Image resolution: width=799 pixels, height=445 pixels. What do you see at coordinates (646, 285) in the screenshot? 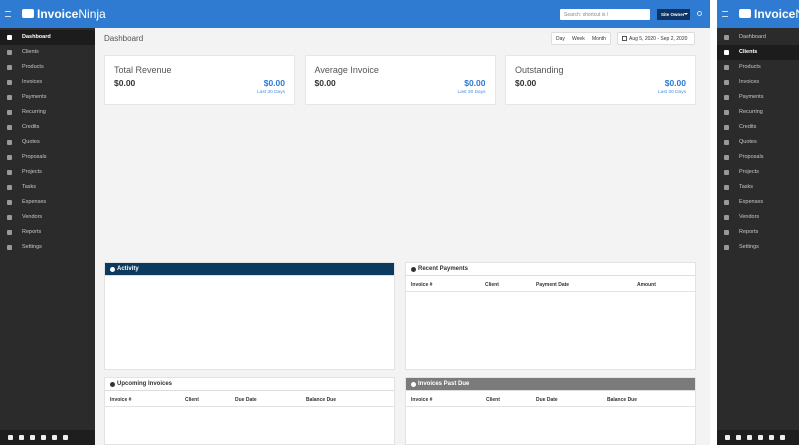
I see `column-header: Amount` at bounding box center [646, 285].